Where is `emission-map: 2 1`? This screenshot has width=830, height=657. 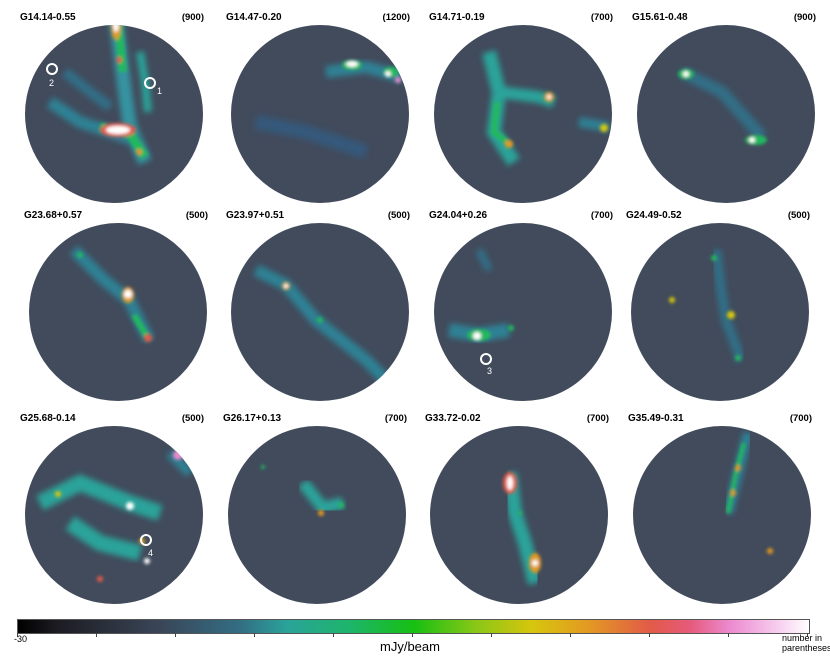
emission-map: 2 1 is located at coordinates (114, 114).